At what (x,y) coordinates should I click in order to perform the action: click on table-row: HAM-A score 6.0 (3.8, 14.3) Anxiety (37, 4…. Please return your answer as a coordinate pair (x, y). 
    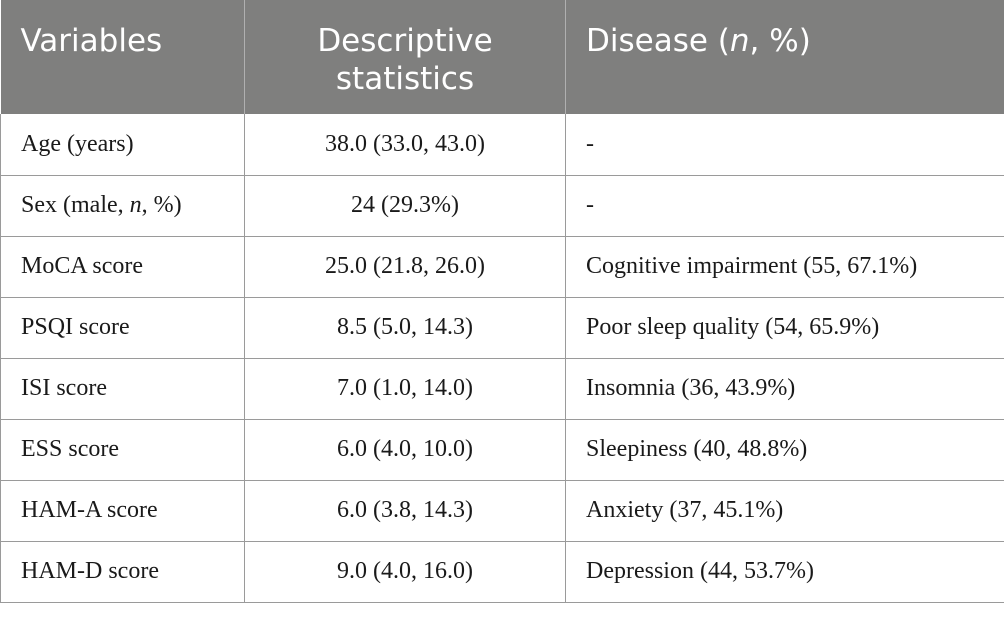
    Looking at the image, I should click on (502, 511).